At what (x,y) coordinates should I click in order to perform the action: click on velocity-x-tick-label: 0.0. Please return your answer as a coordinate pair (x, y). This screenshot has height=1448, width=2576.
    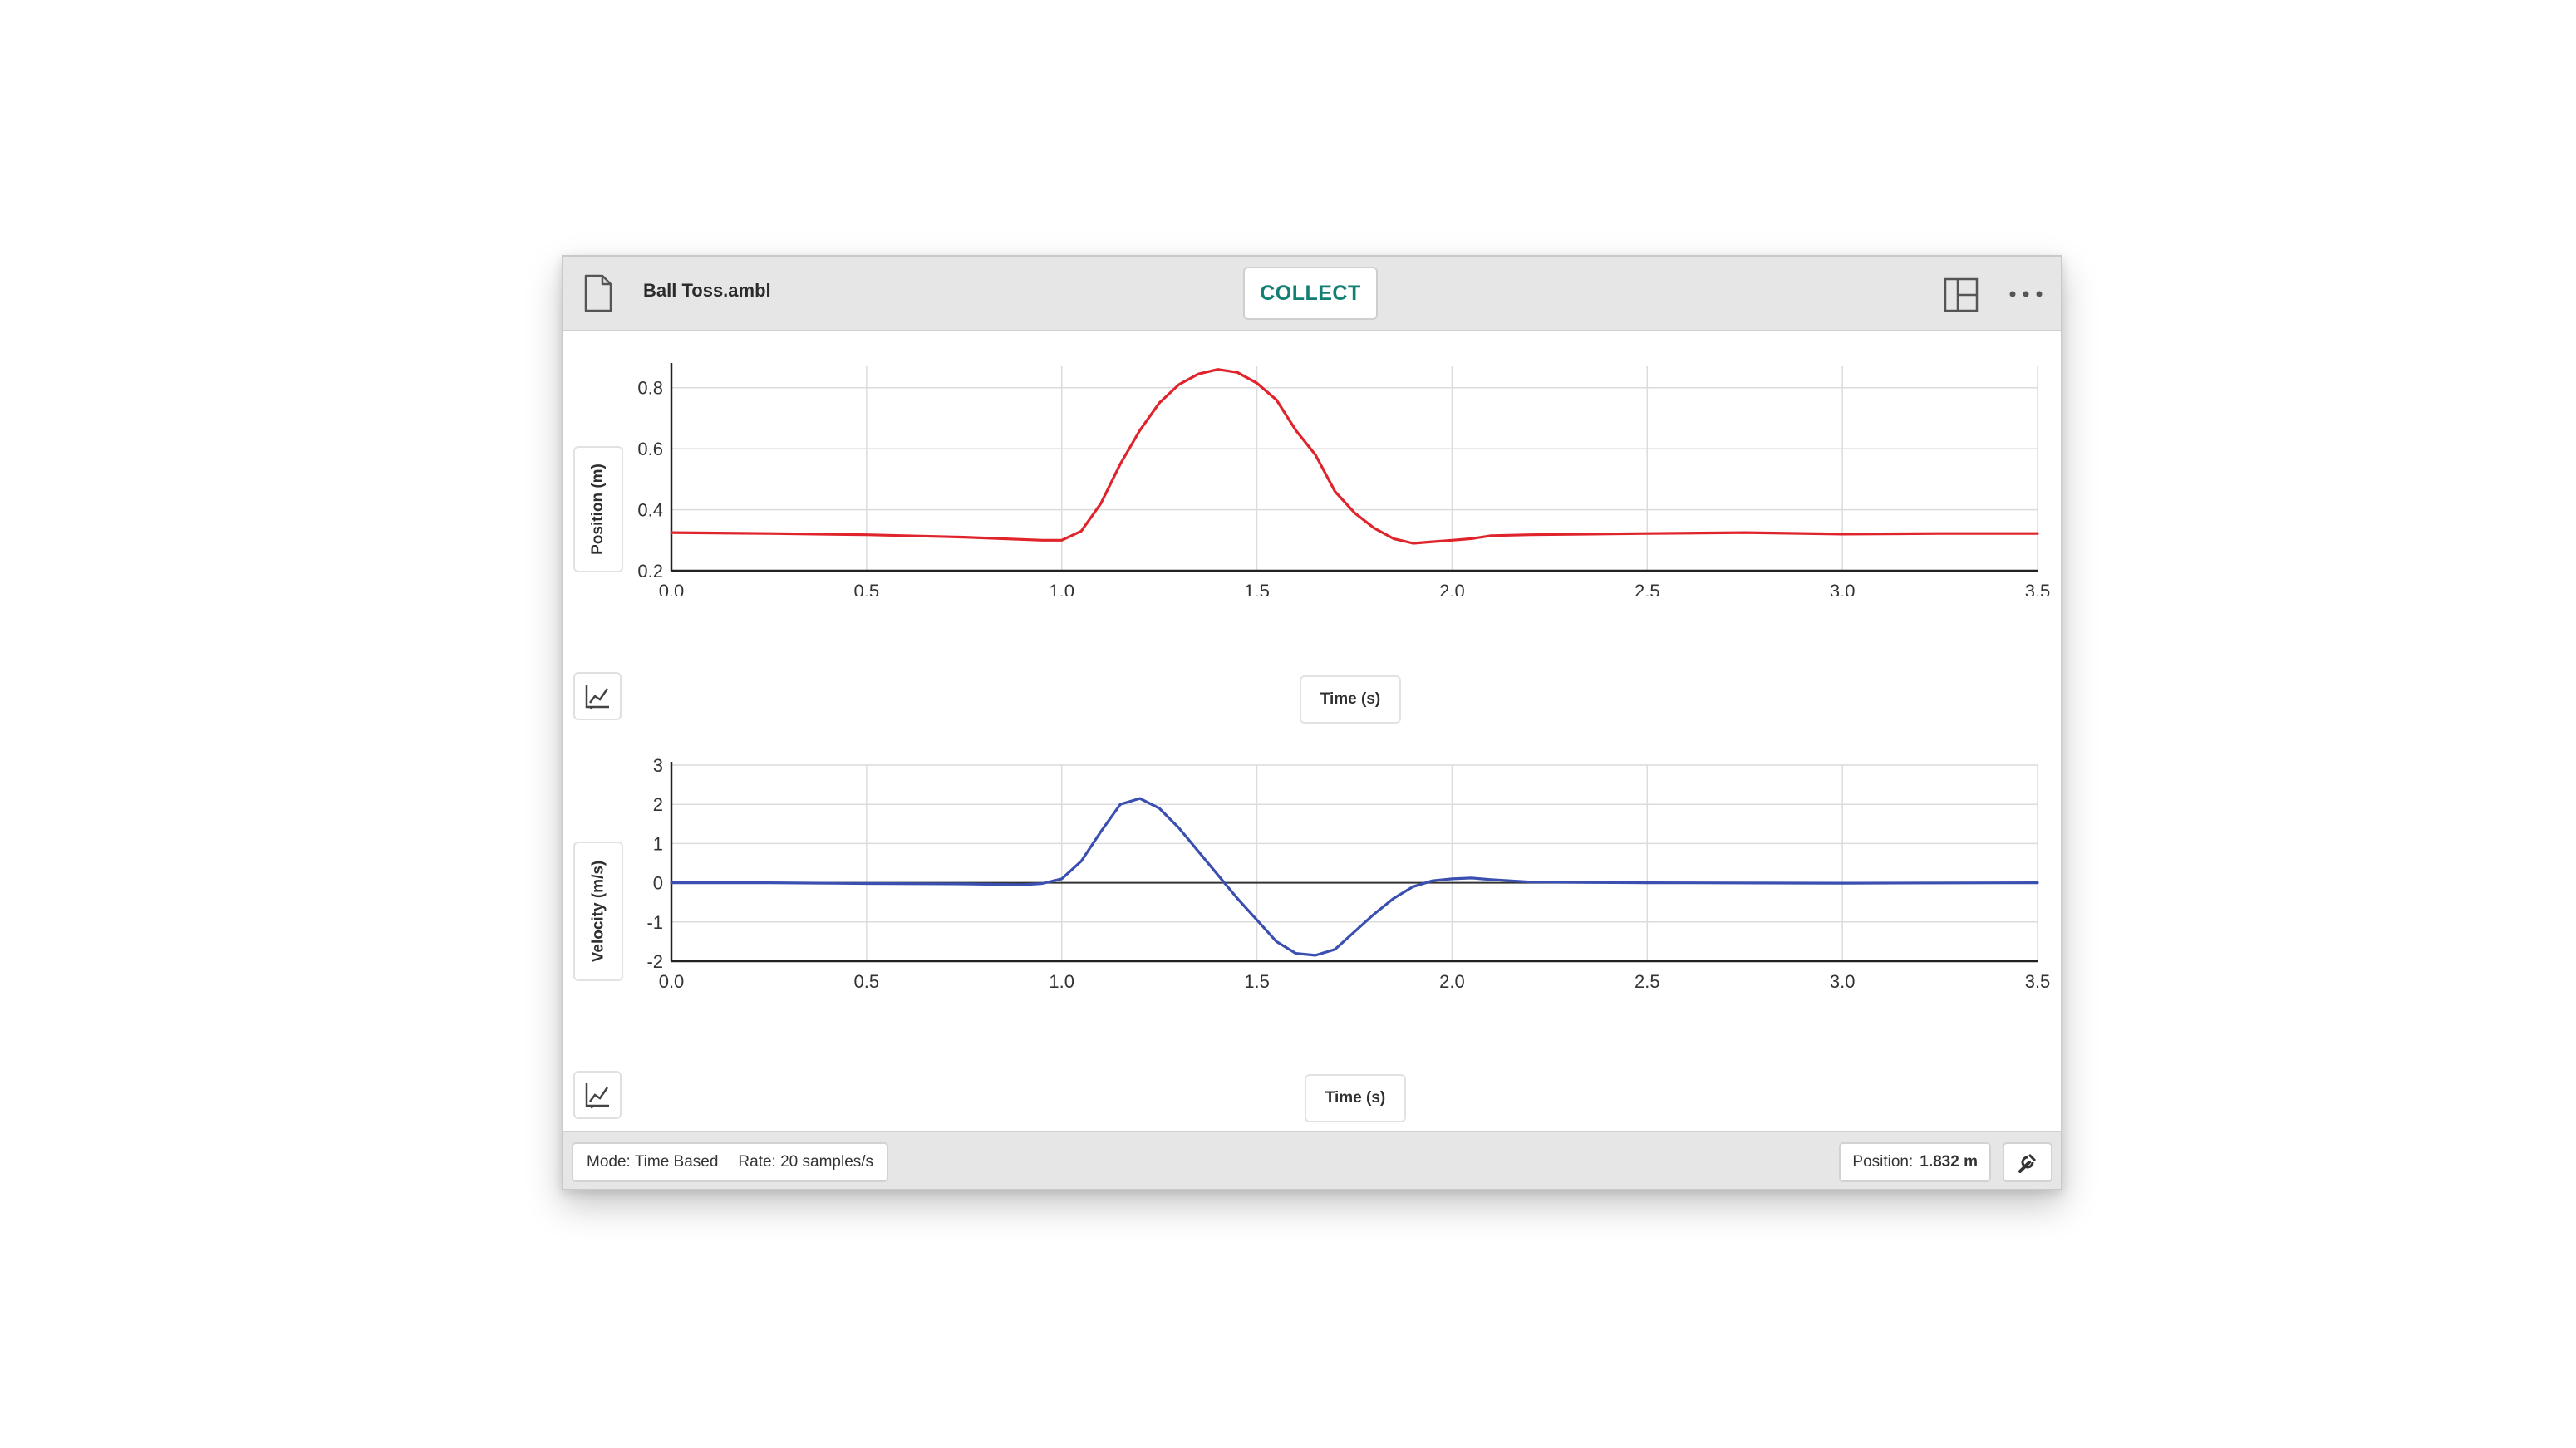
    Looking at the image, I should click on (672, 982).